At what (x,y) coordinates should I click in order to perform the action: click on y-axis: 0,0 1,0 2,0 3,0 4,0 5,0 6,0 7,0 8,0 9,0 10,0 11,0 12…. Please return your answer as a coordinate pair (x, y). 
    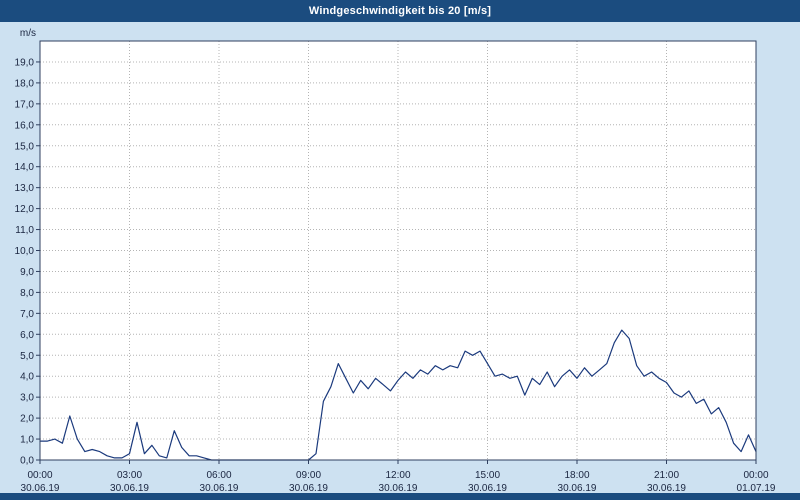
    Looking at the image, I should click on (27, 247).